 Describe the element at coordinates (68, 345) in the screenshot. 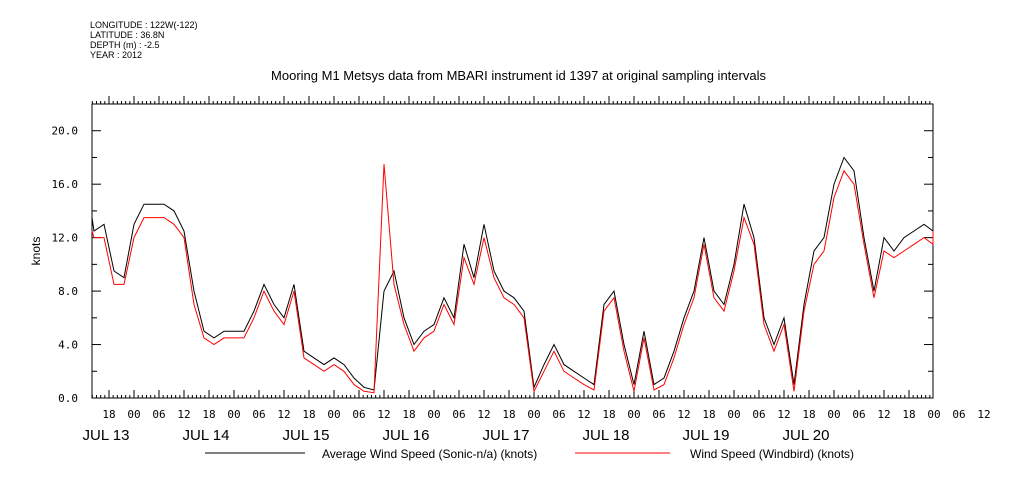

I see `y-tick-label: 4.0` at that location.